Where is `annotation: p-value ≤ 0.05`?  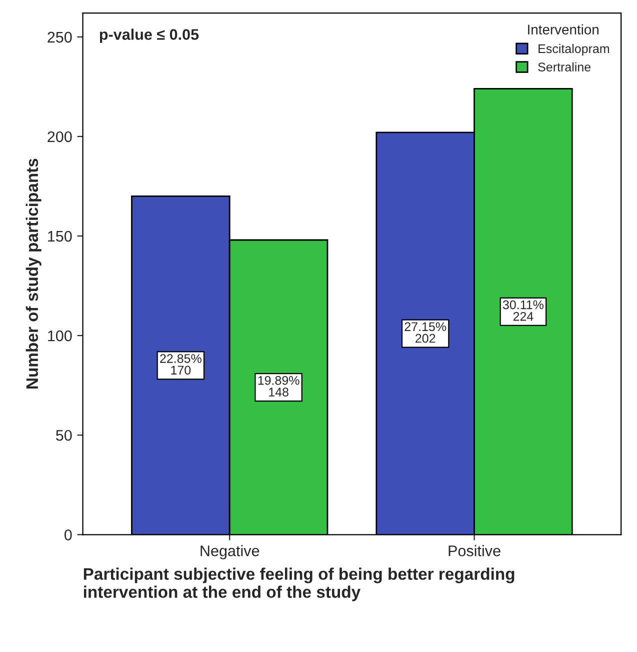 annotation: p-value ≤ 0.05 is located at coordinates (149, 35).